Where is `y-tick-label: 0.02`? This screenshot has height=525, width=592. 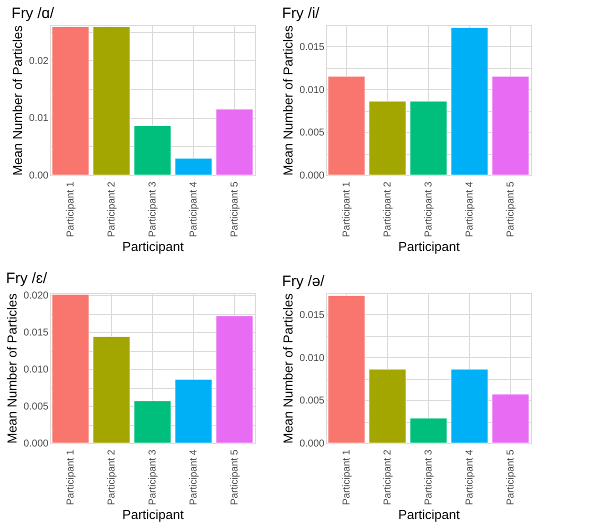
y-tick-label: 0.02 is located at coordinates (39, 61).